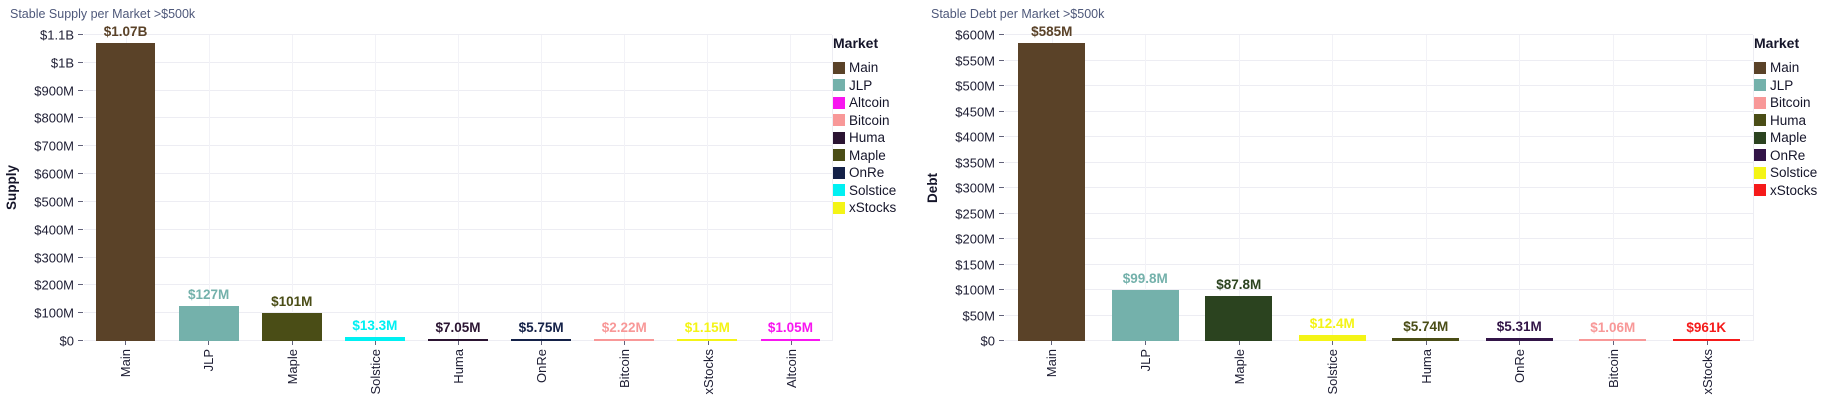 The height and width of the screenshot is (409, 1842). What do you see at coordinates (1333, 372) in the screenshot?
I see `x-tick-label: Solstice` at bounding box center [1333, 372].